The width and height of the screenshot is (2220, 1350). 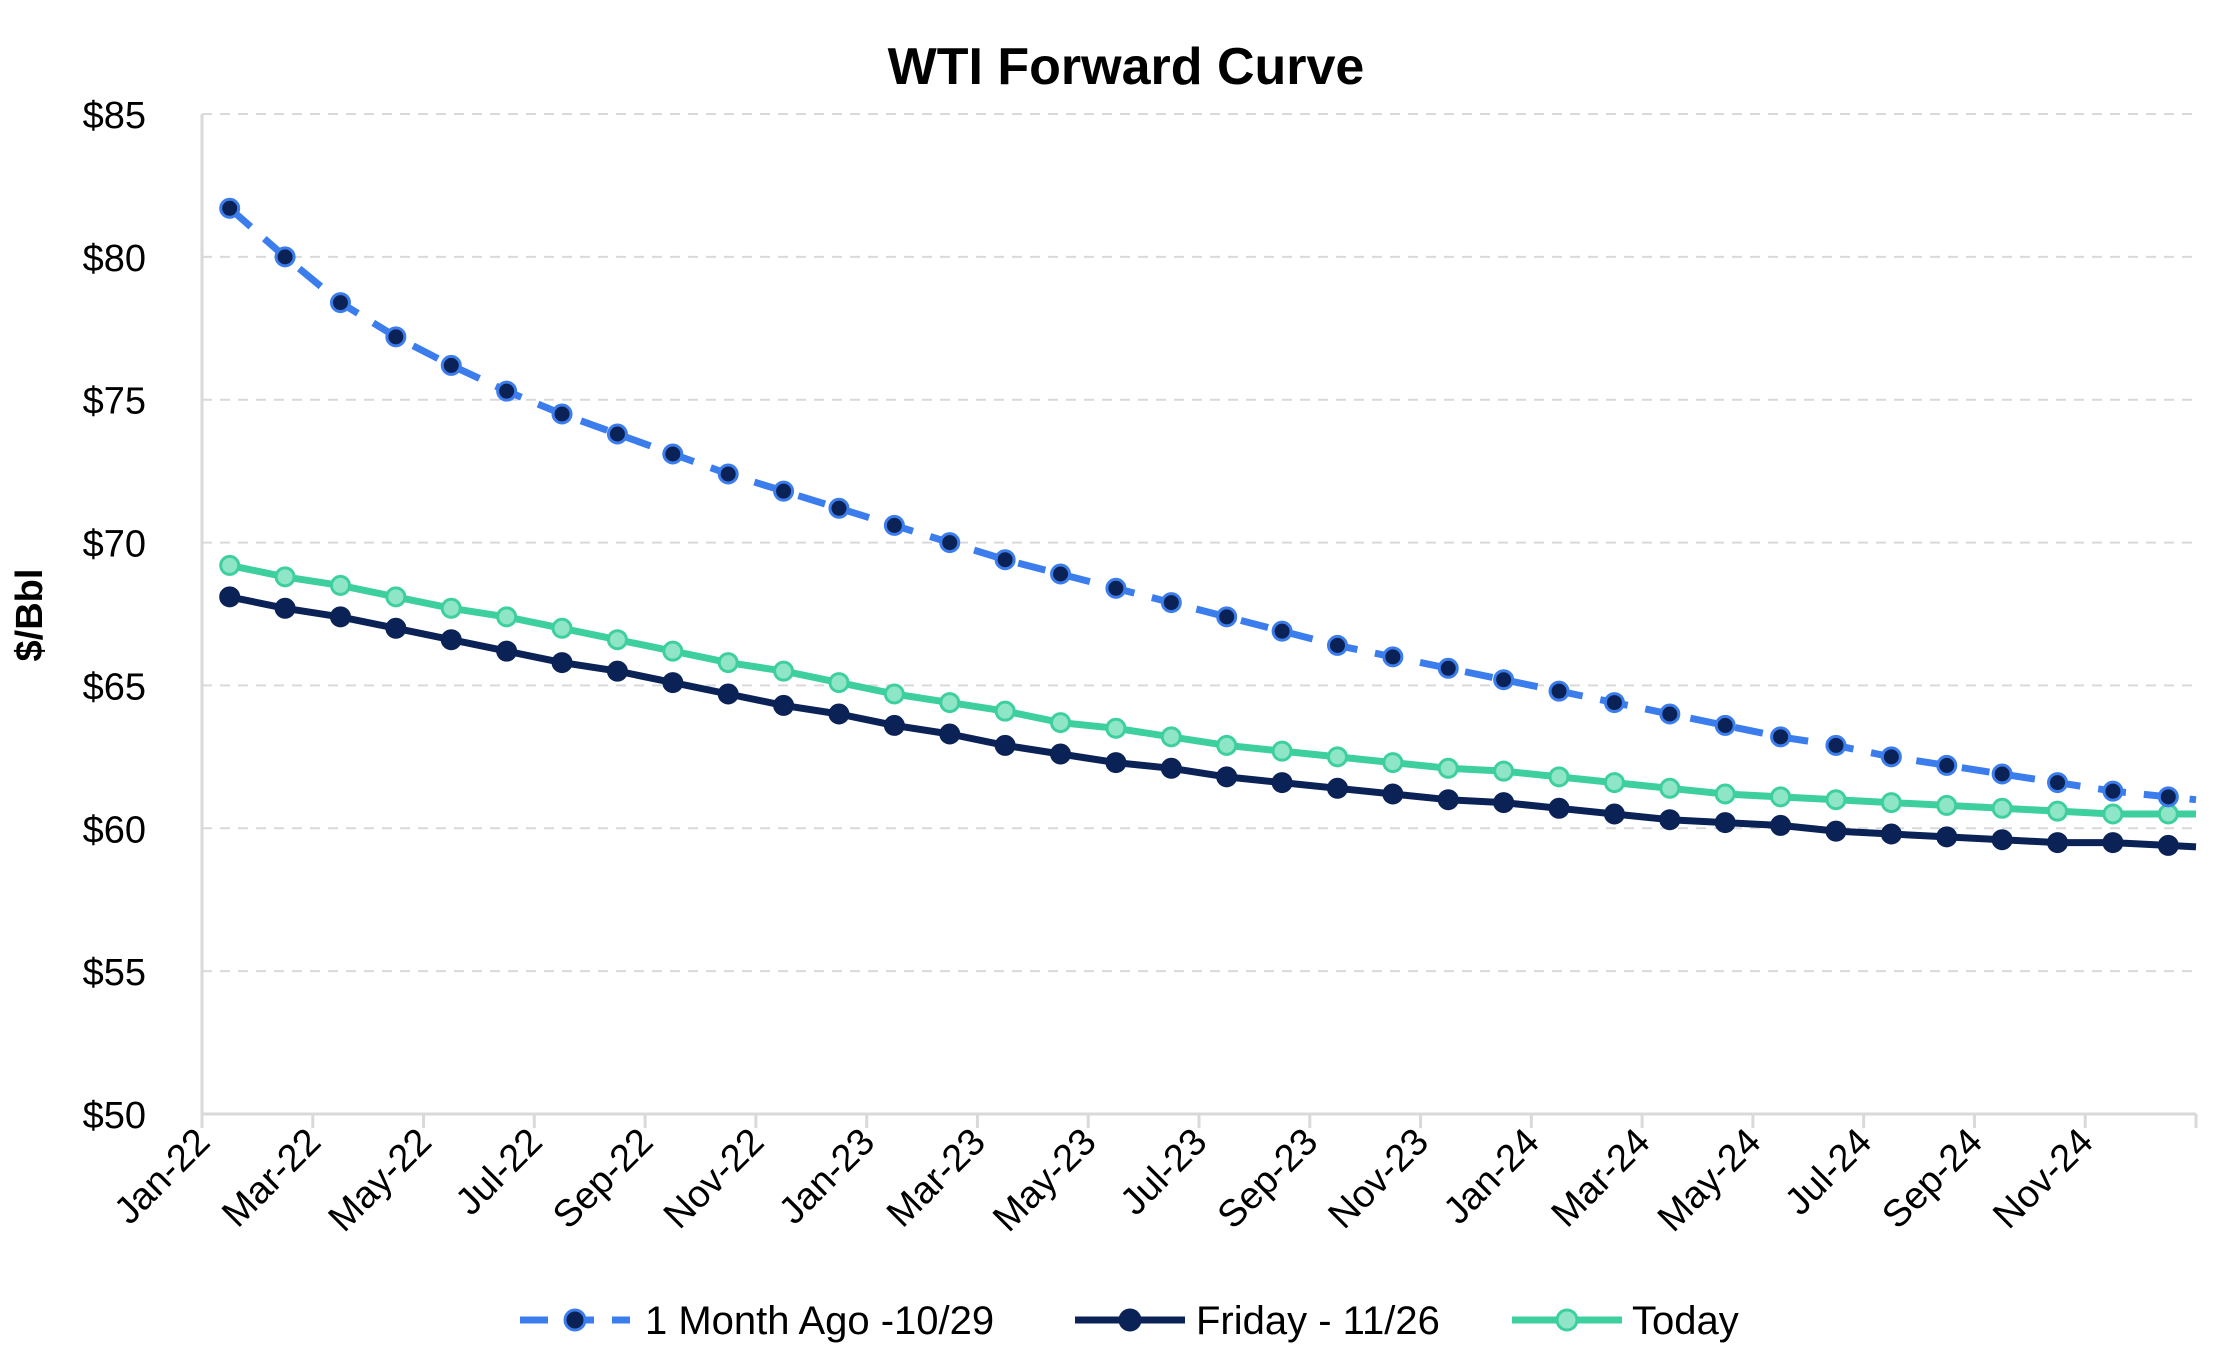 I want to click on x-tick-label: Mar-23, so click(x=936, y=1178).